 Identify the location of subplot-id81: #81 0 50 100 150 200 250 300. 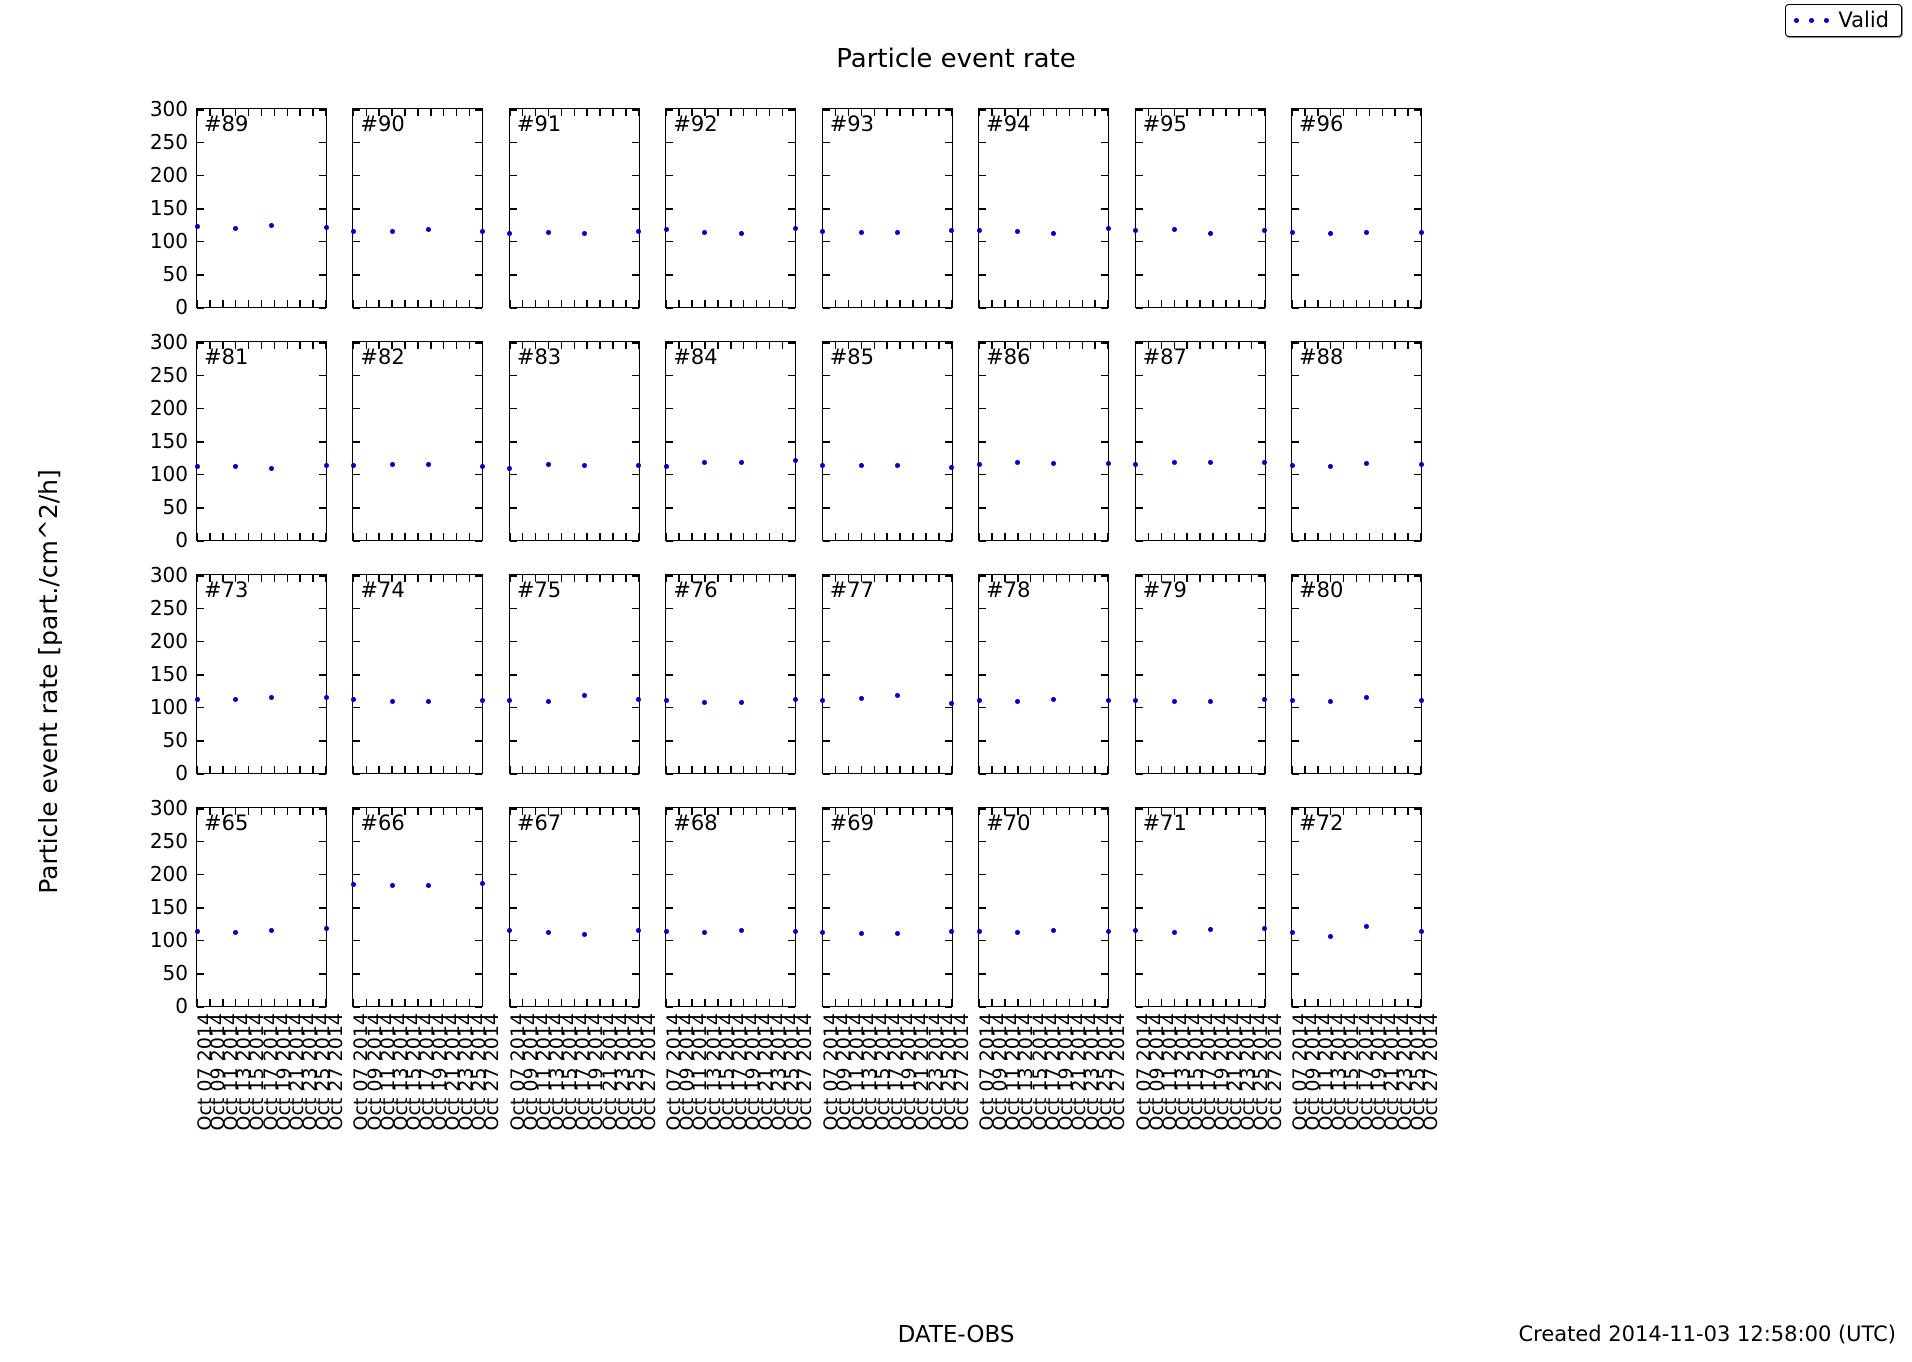
(239, 441).